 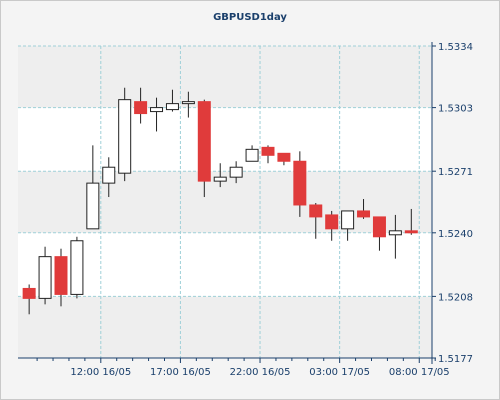 I want to click on x-tick-label: 22:00 16/05, so click(x=260, y=372).